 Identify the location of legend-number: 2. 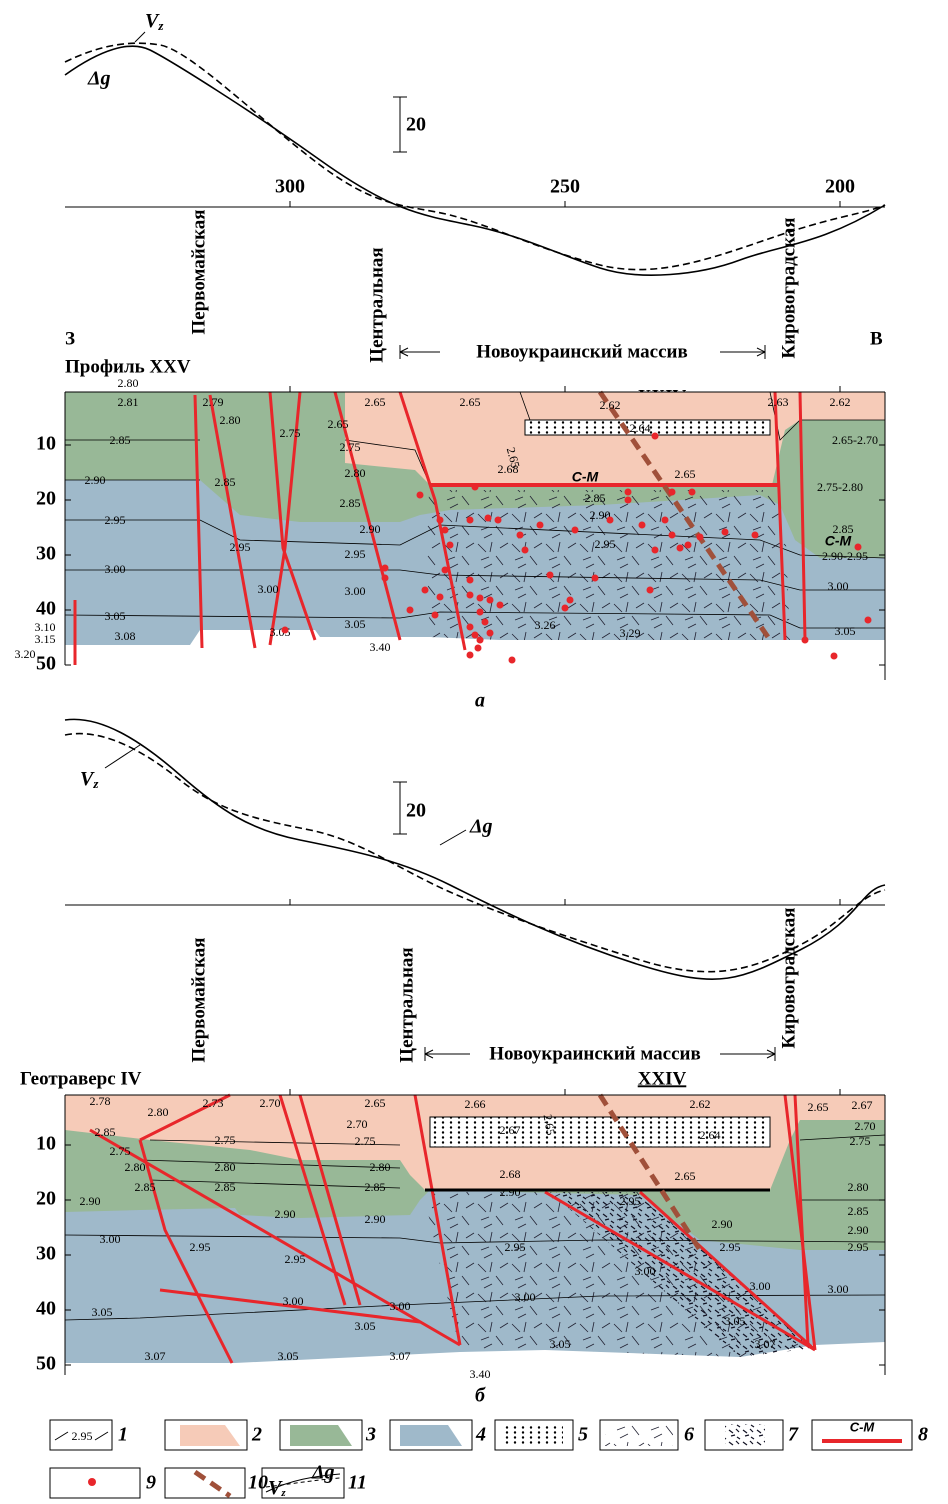
(256, 1435).